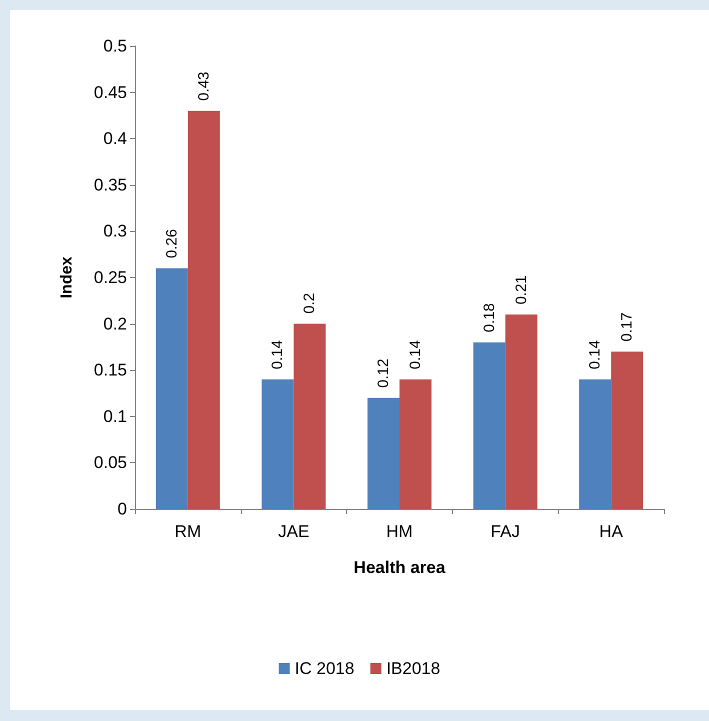 This screenshot has width=709, height=721. I want to click on y-tick-label: 0.35, so click(110, 184).